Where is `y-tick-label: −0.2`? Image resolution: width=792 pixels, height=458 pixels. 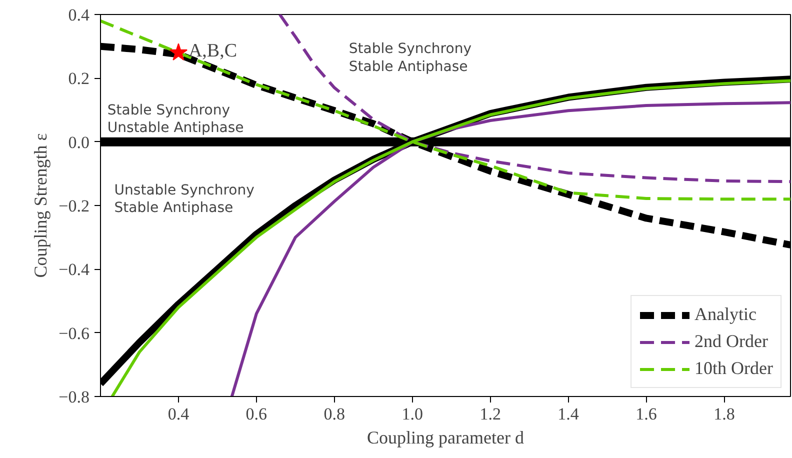 y-tick-label: −0.2 is located at coordinates (74, 206).